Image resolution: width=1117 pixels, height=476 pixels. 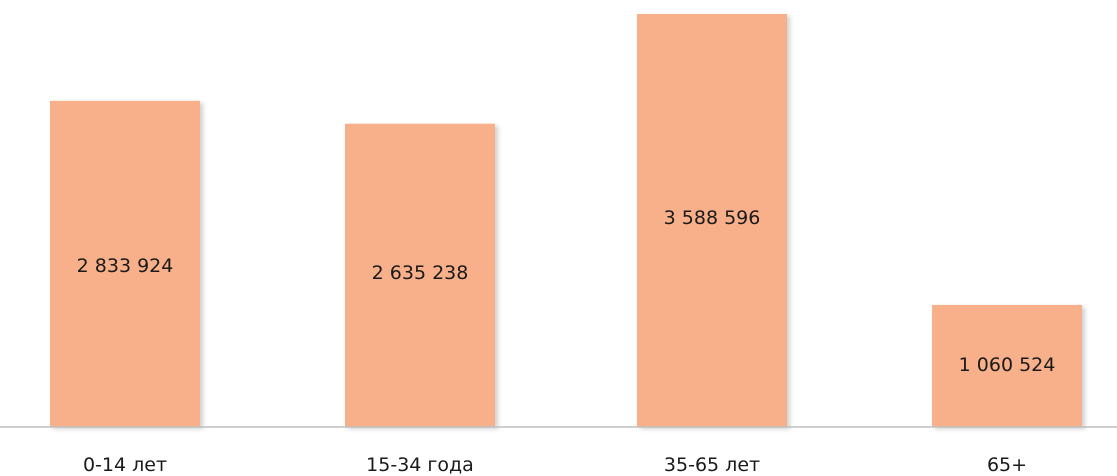 I want to click on x-tick-label-2: 15-34 года, so click(x=420, y=465).